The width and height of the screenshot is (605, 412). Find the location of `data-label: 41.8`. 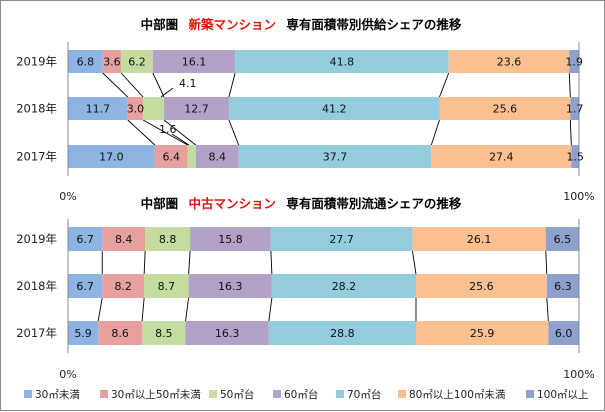

data-label: 41.8 is located at coordinates (342, 62).